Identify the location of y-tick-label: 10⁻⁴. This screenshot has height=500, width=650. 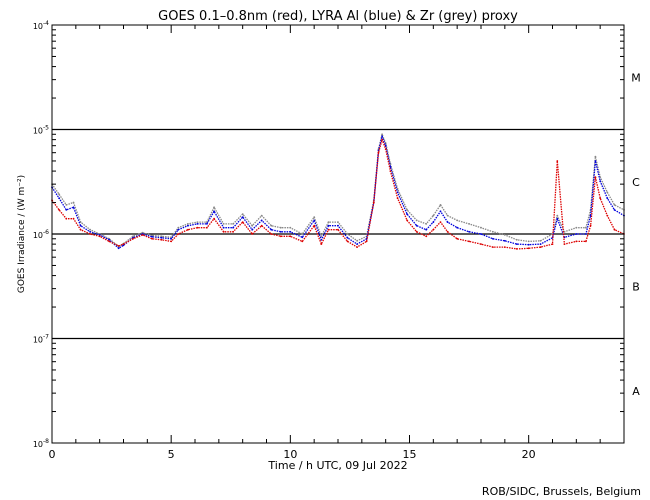
(41, 25).